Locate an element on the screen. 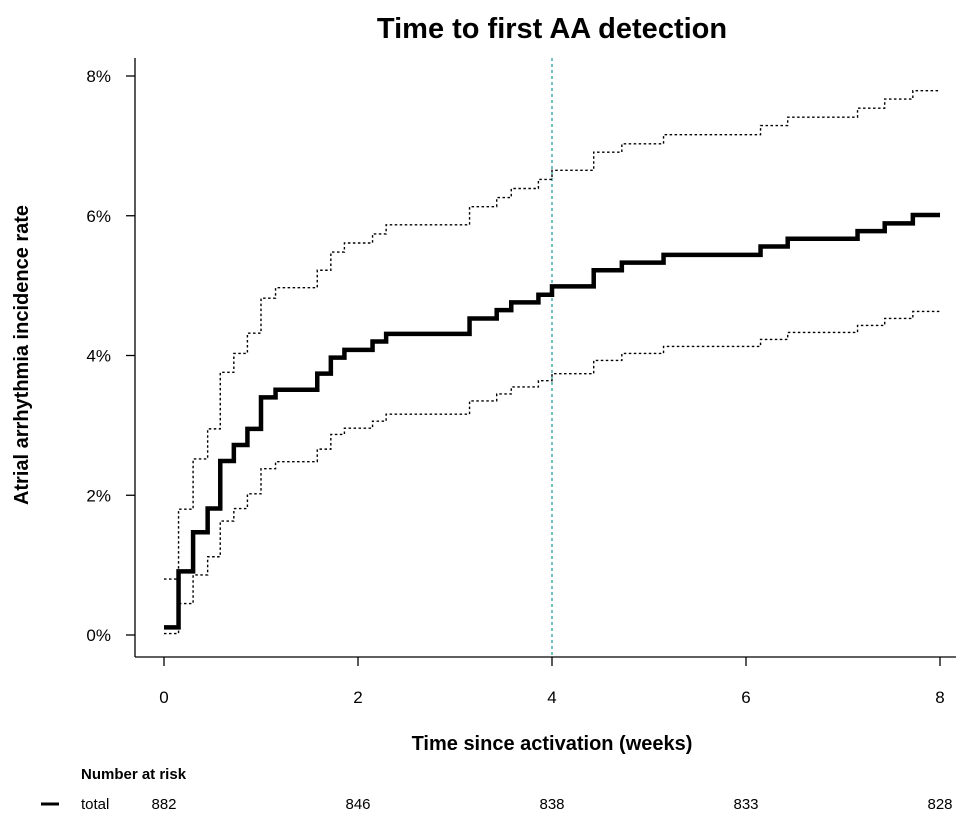  y-axis-label: Atrial arrhythmia incidence rate is located at coordinates (22, 355).